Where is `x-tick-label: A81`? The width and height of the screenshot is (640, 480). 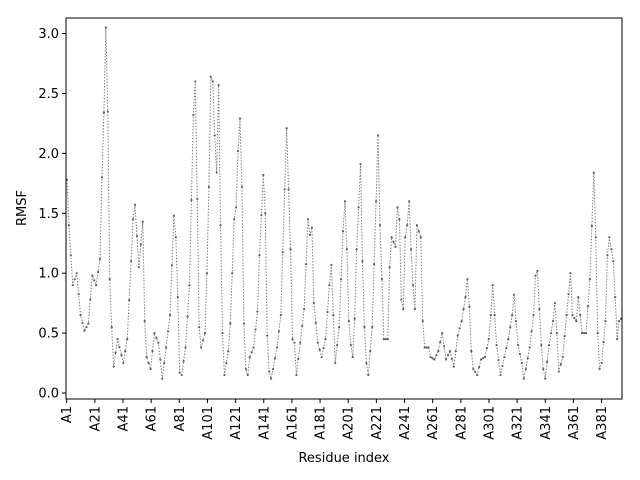
x-tick-label: A81 is located at coordinates (180, 418).